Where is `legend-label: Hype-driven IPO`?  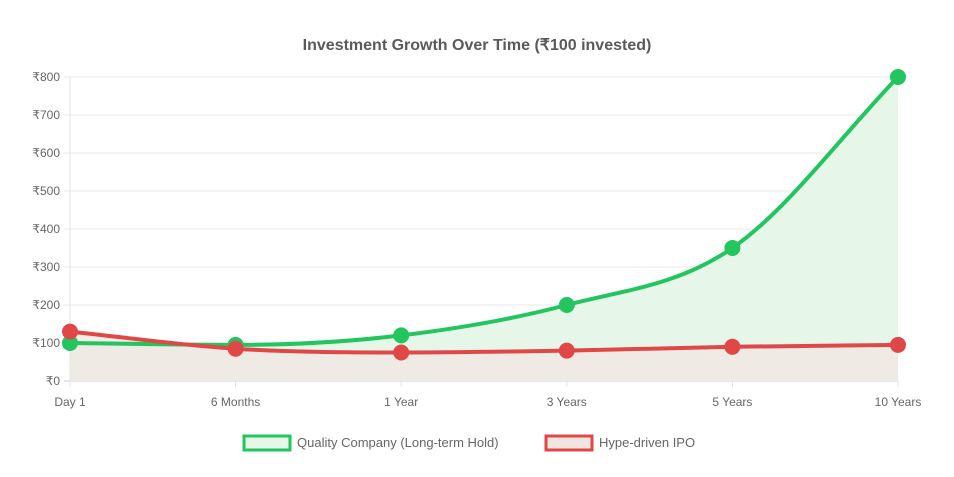
legend-label: Hype-driven IPO is located at coordinates (647, 442).